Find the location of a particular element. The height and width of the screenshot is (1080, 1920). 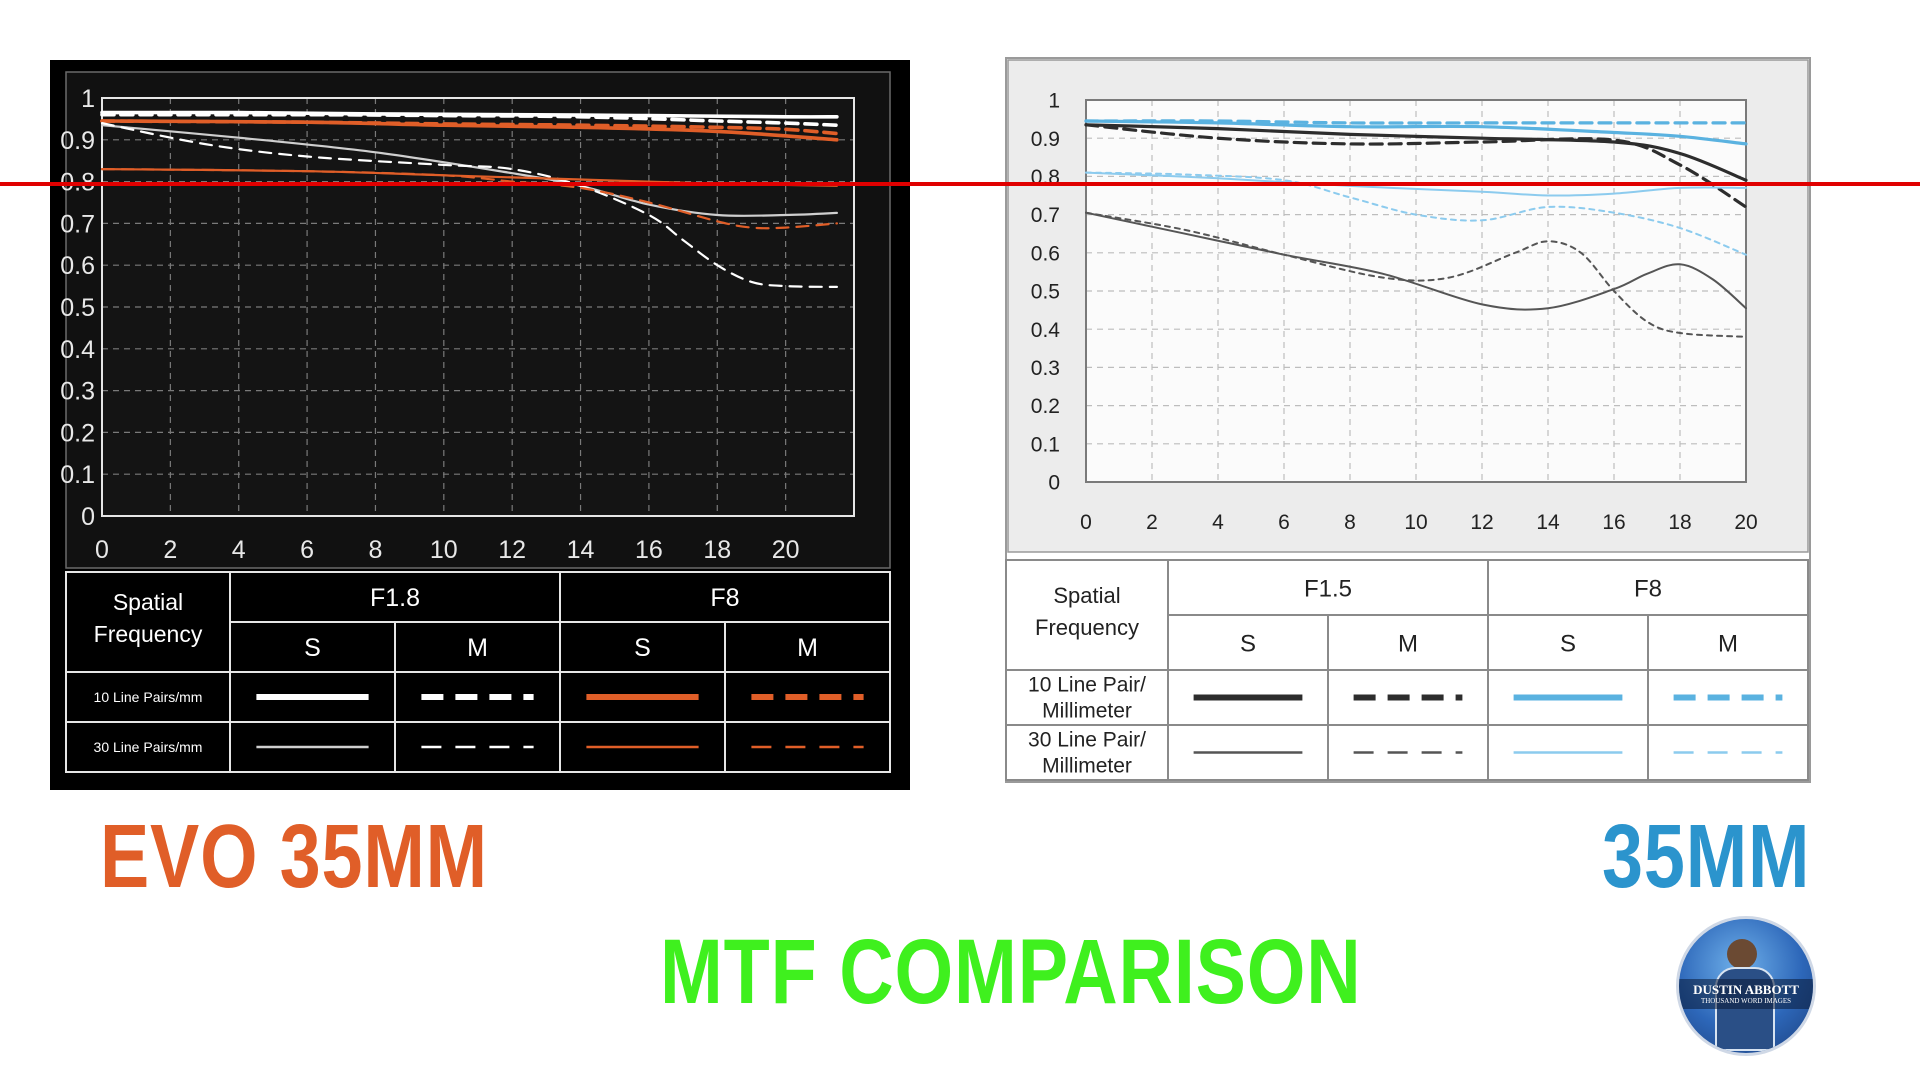

right-y-tick-label: 0.4 is located at coordinates (1046, 330).